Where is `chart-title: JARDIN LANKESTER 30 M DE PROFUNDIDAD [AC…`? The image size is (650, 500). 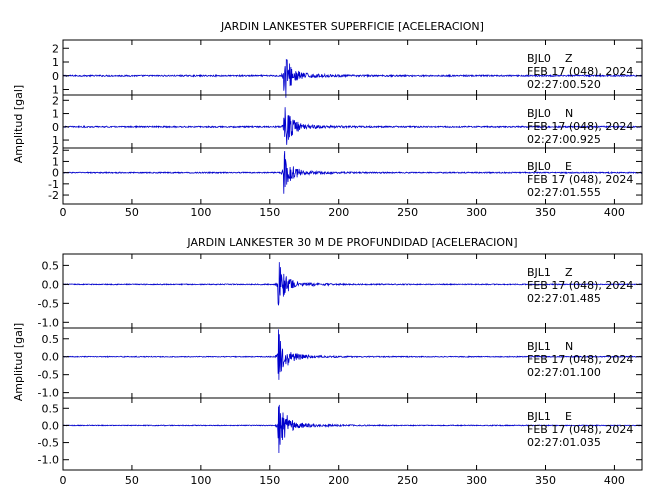
chart-title: JARDIN LANKESTER 30 M DE PROFUNDIDAD [AC… is located at coordinates (351, 242).